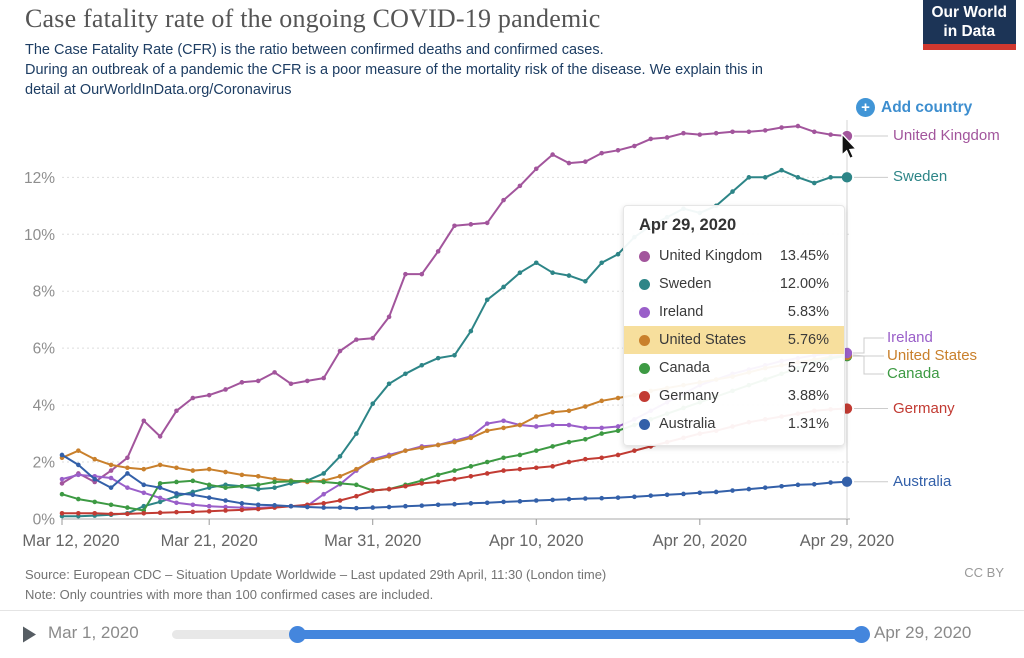 The width and height of the screenshot is (1024, 658). Describe the element at coordinates (946, 136) in the screenshot. I see `series-label-united-kingdom: United Kingdom` at that location.